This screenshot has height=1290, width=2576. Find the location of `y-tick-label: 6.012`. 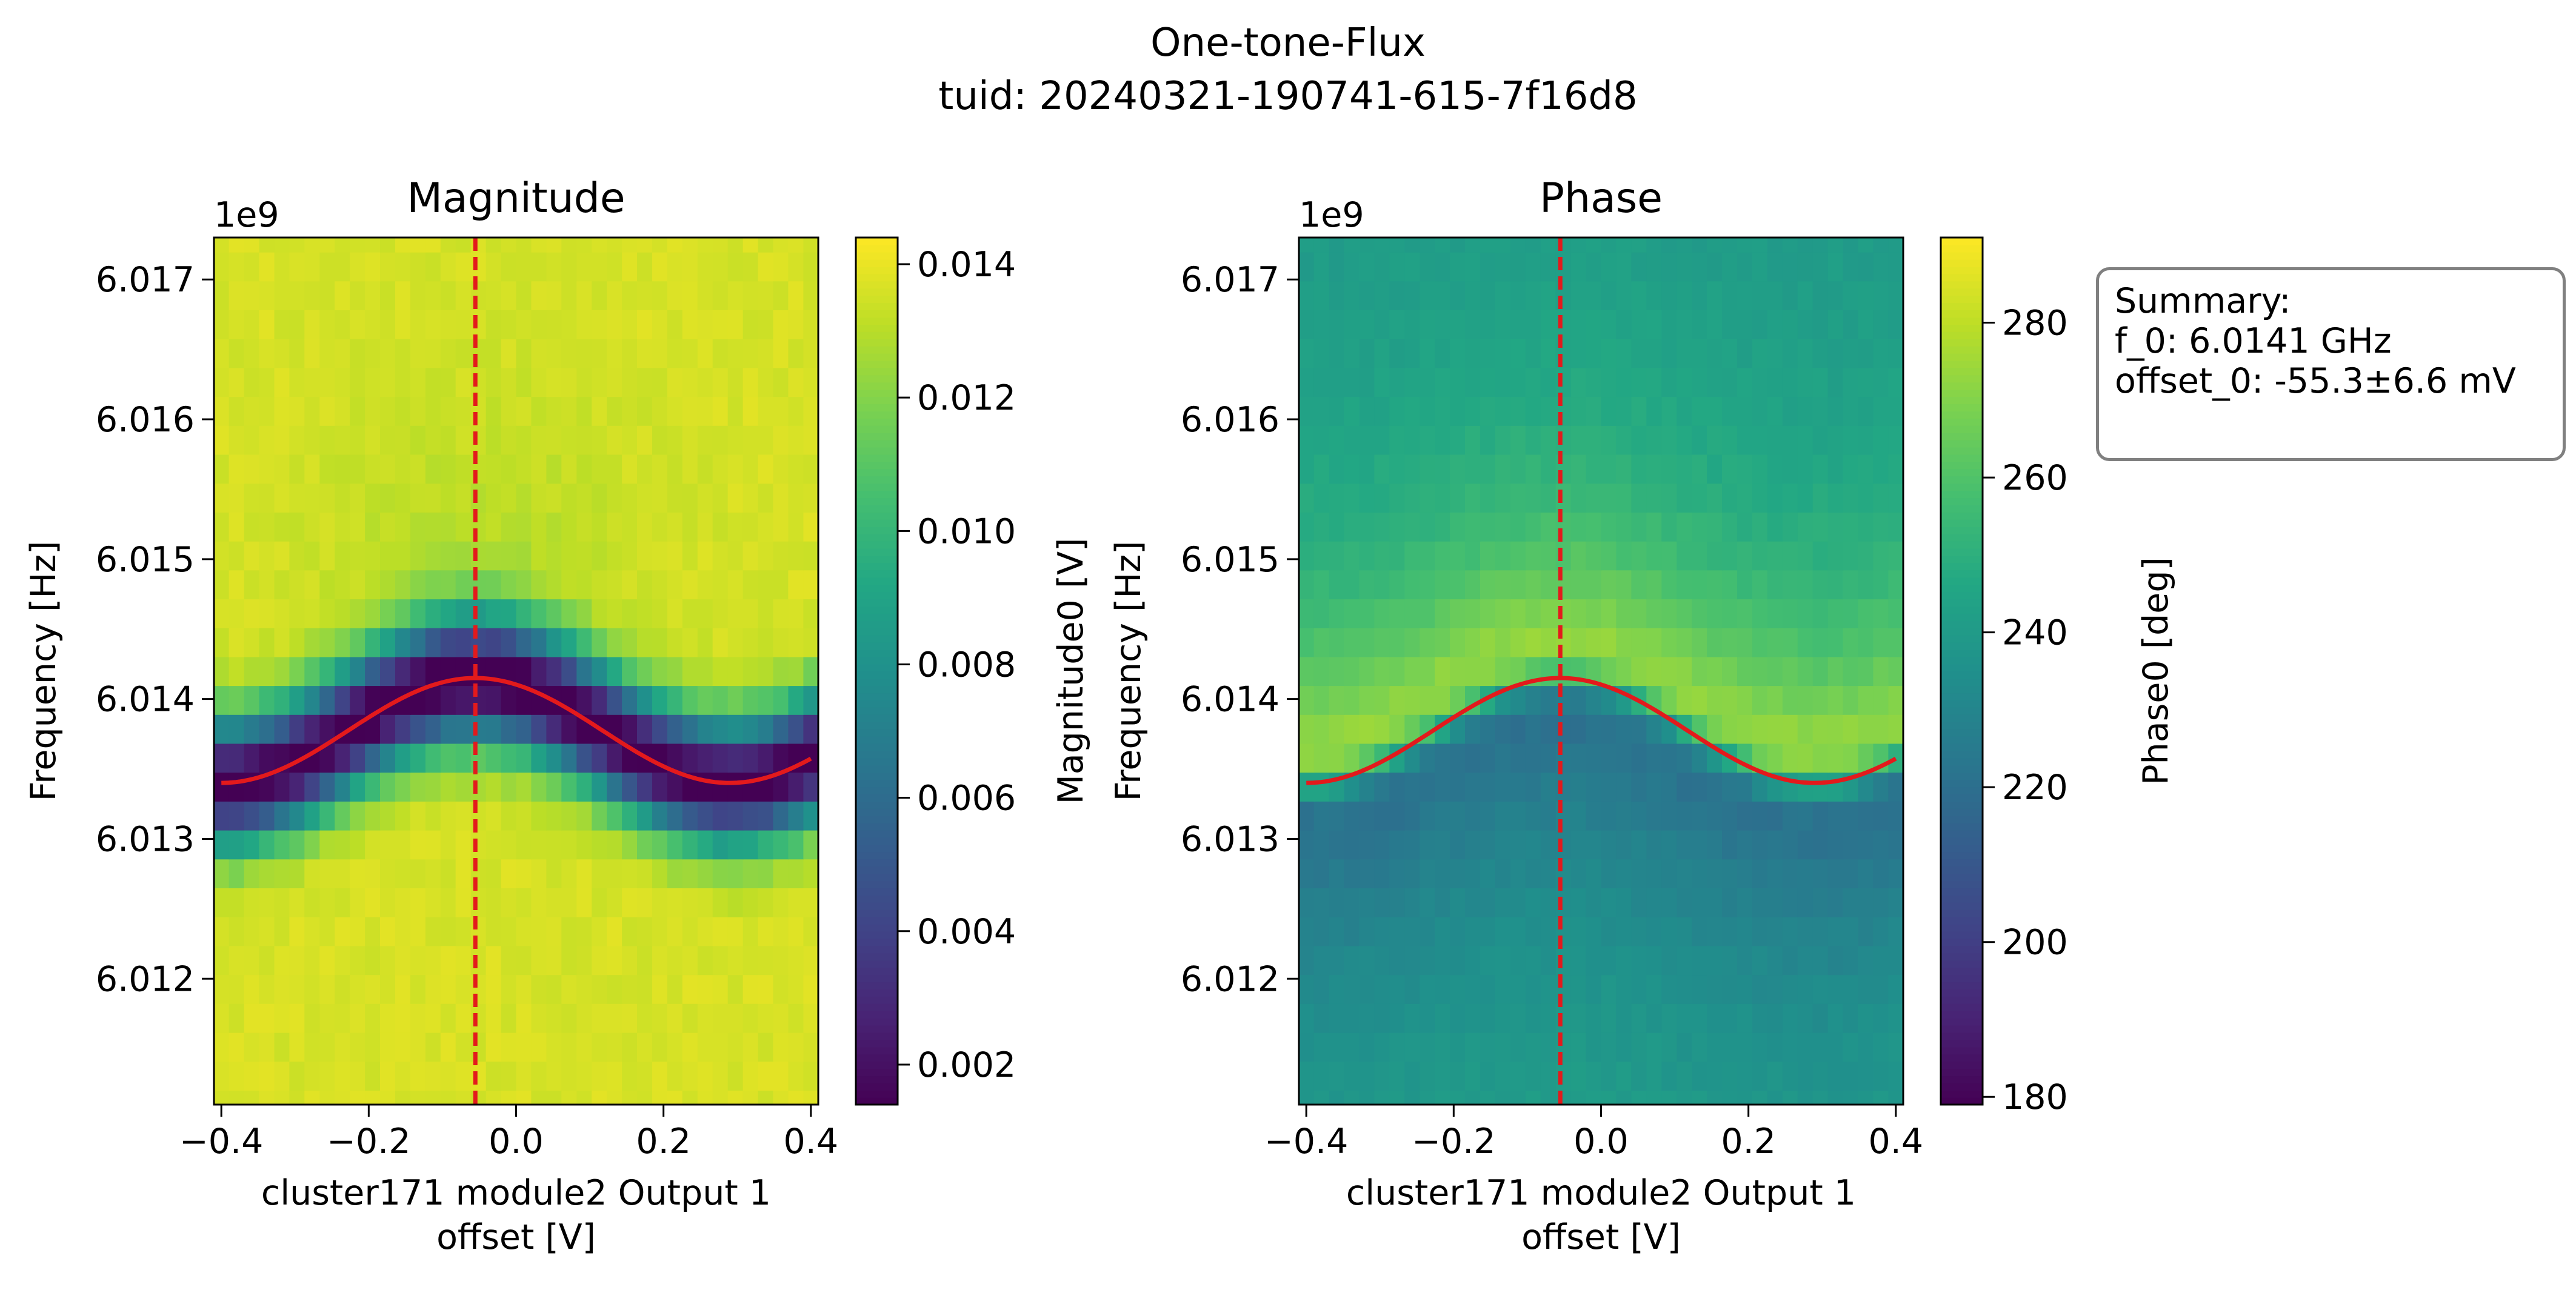

y-tick-label: 6.012 is located at coordinates (1230, 979).